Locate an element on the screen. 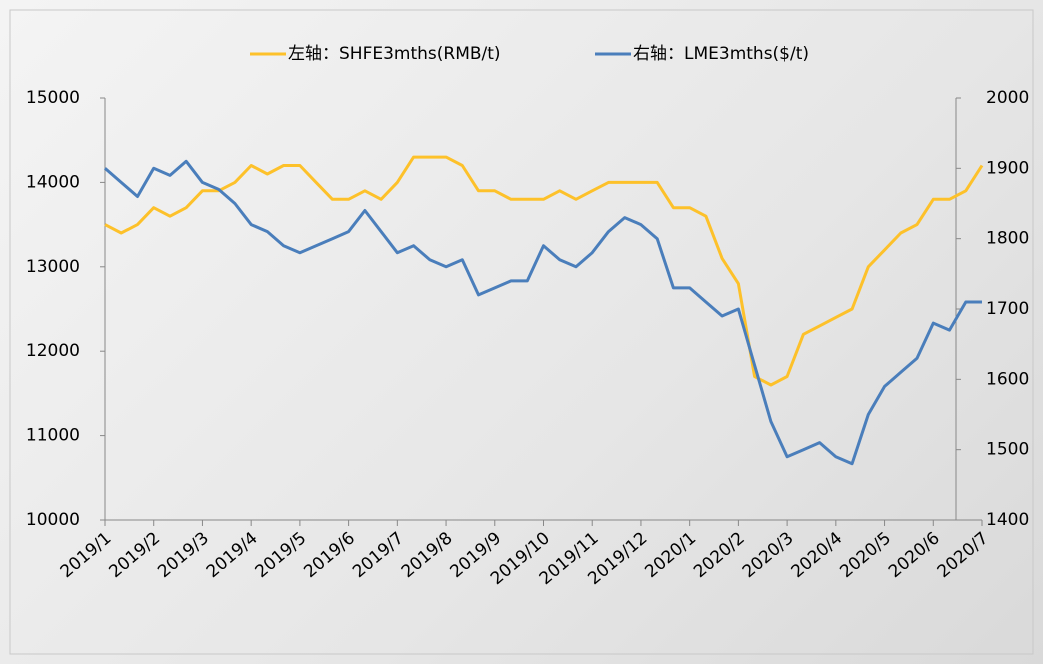 This screenshot has width=1043, height=664. x-tick-label: 2020/2 is located at coordinates (719, 555).